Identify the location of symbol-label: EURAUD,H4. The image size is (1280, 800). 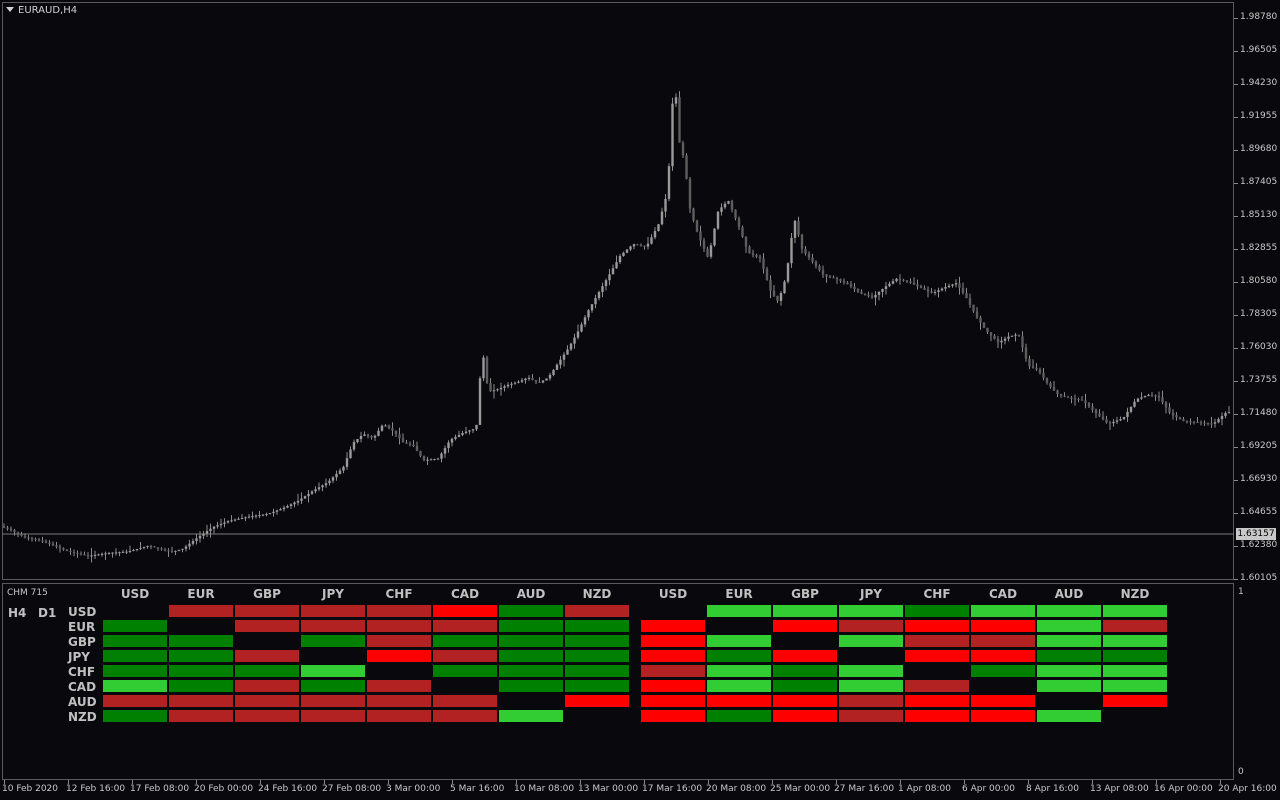
(41, 10).